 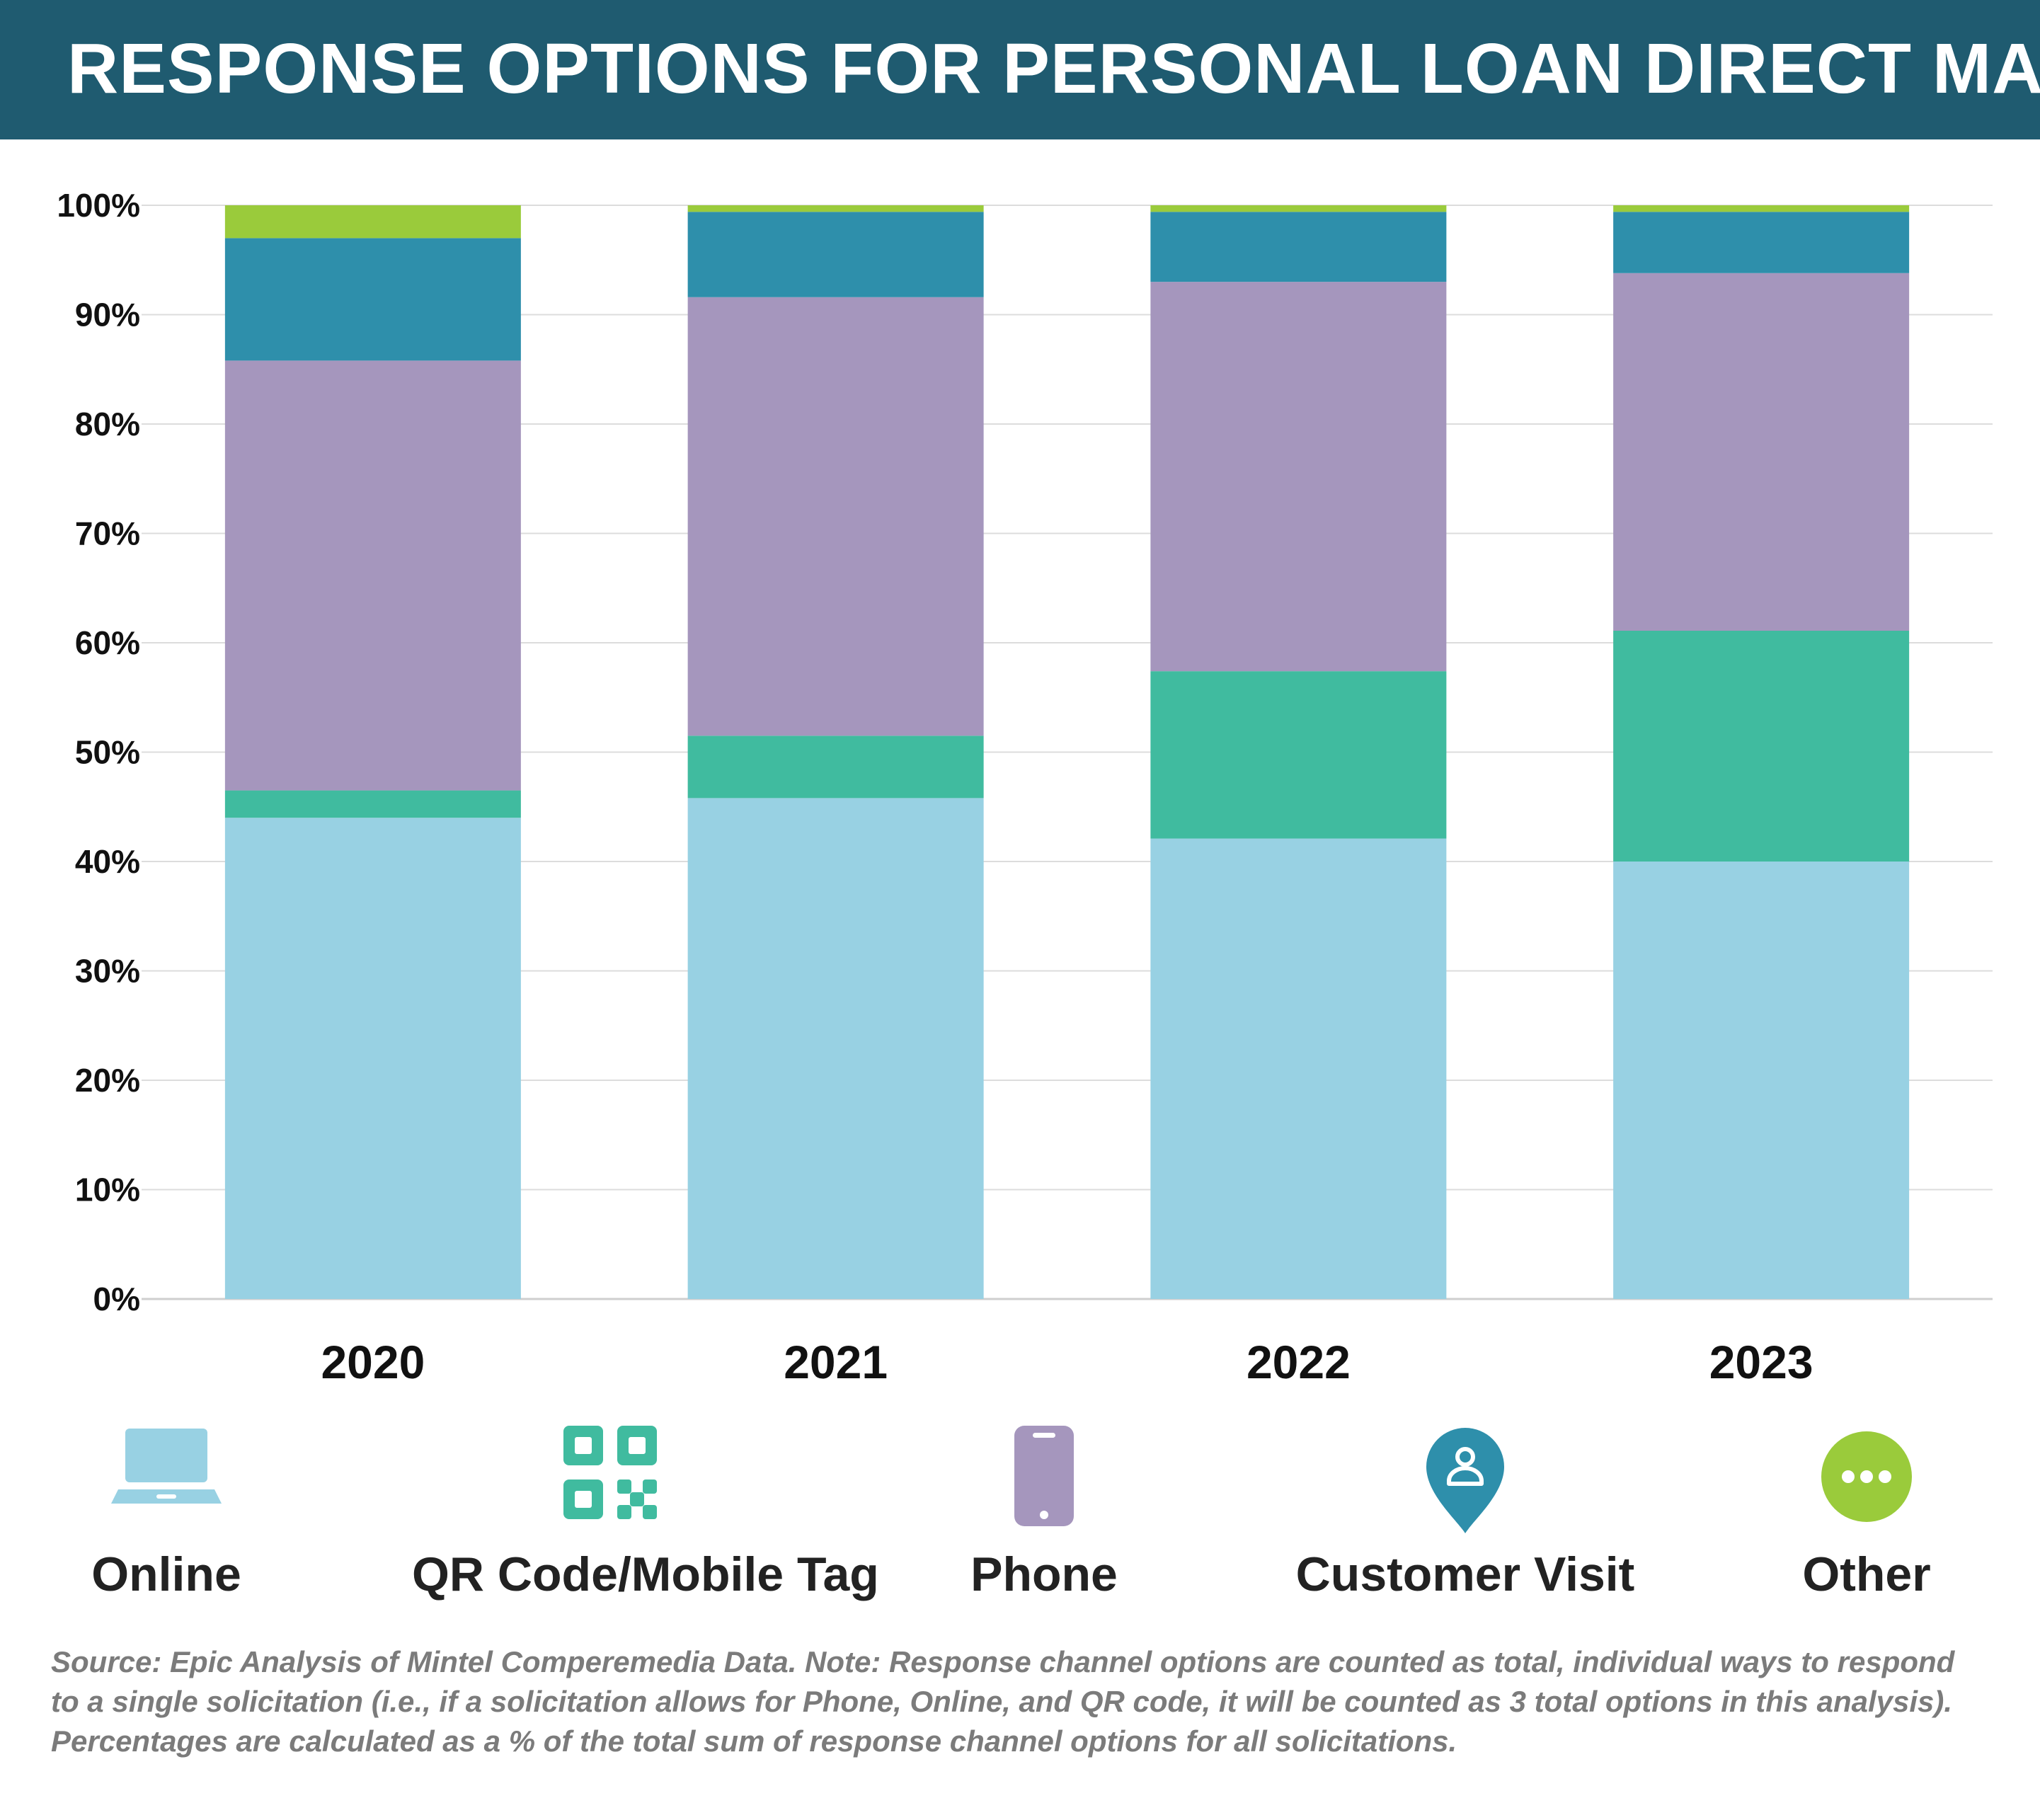 I want to click on x-tick-label: 2022, so click(x=1299, y=1362).